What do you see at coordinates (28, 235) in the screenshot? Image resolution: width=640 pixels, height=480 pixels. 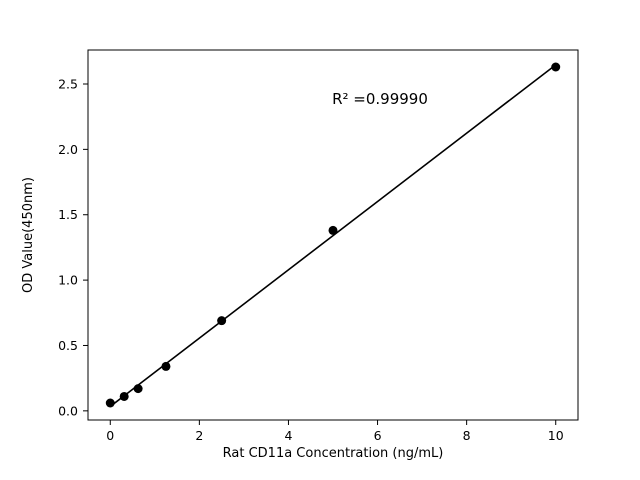 I see `y-axis-label: OD Value(450nm)` at bounding box center [28, 235].